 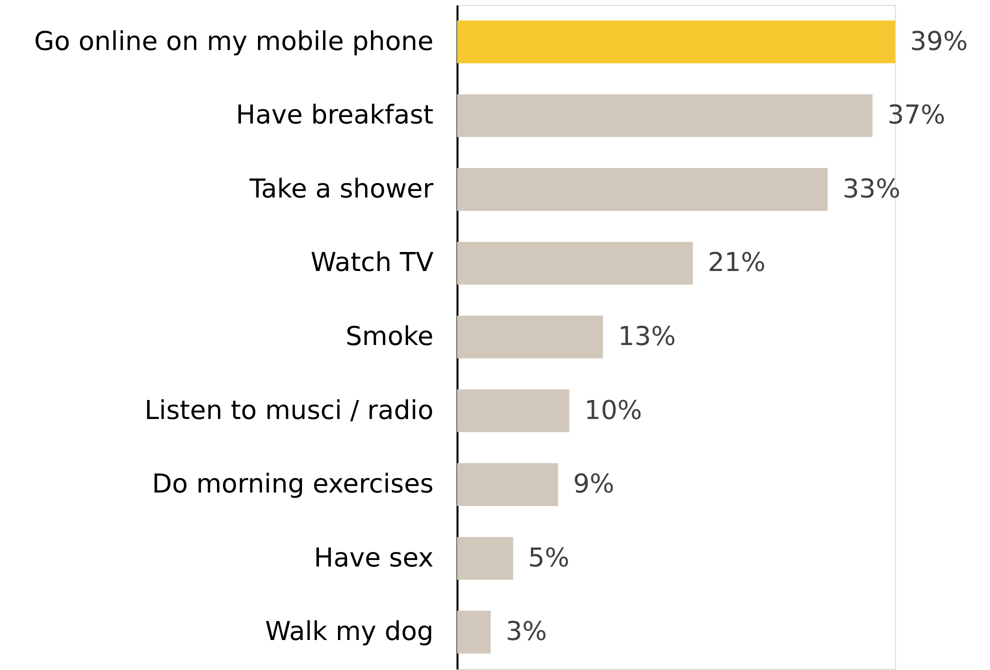 What do you see at coordinates (526, 632) in the screenshot?
I see `data-label: 3%` at bounding box center [526, 632].